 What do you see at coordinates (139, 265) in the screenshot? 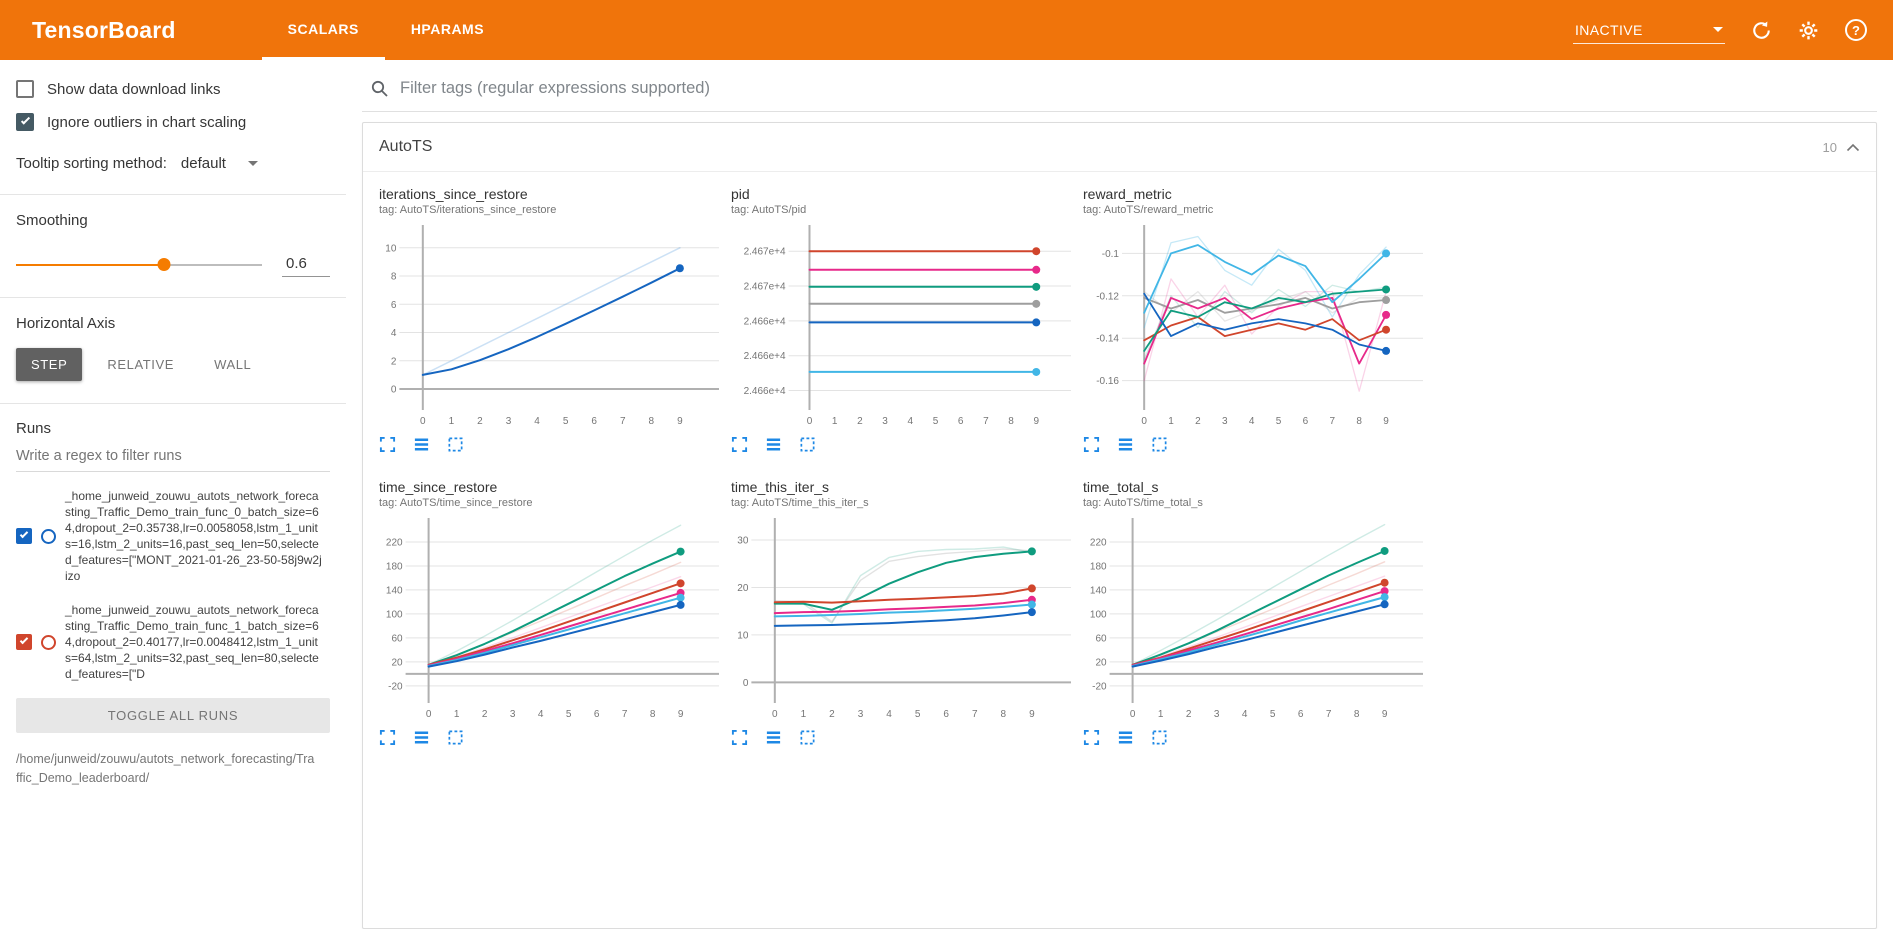
I see `smoothing-slider` at bounding box center [139, 265].